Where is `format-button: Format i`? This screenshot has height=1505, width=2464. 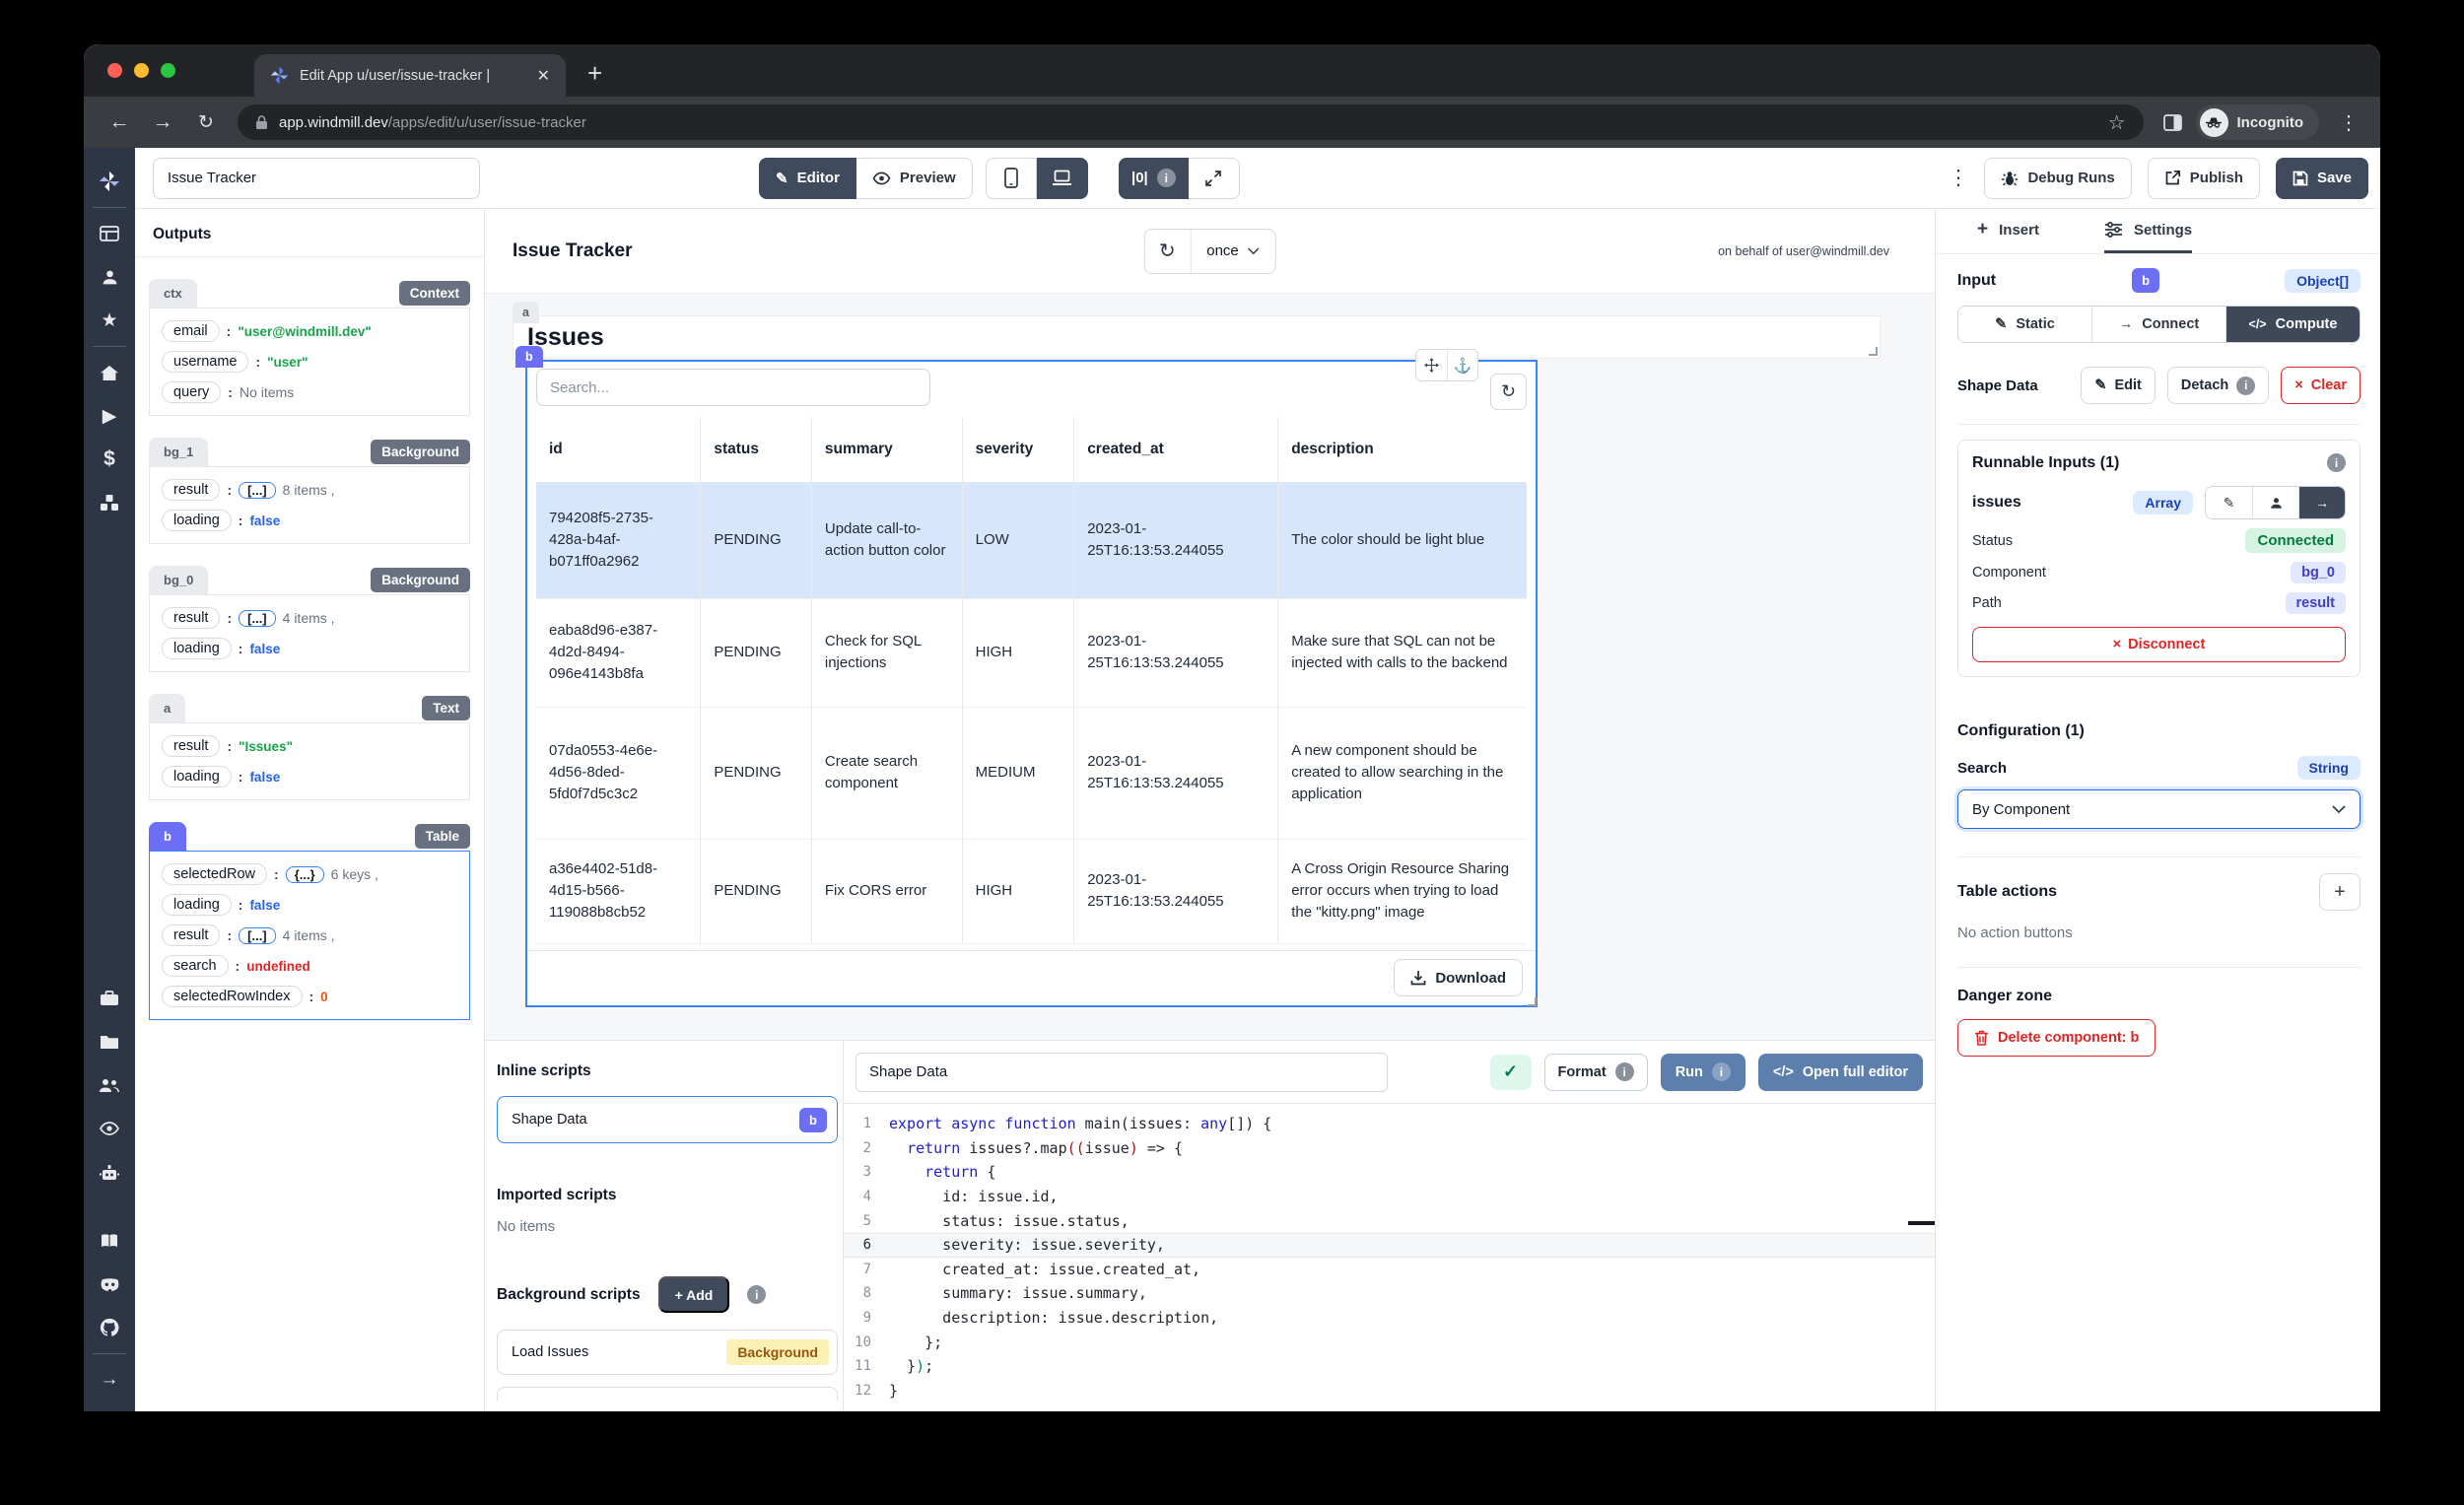 format-button: Format i is located at coordinates (1595, 1072).